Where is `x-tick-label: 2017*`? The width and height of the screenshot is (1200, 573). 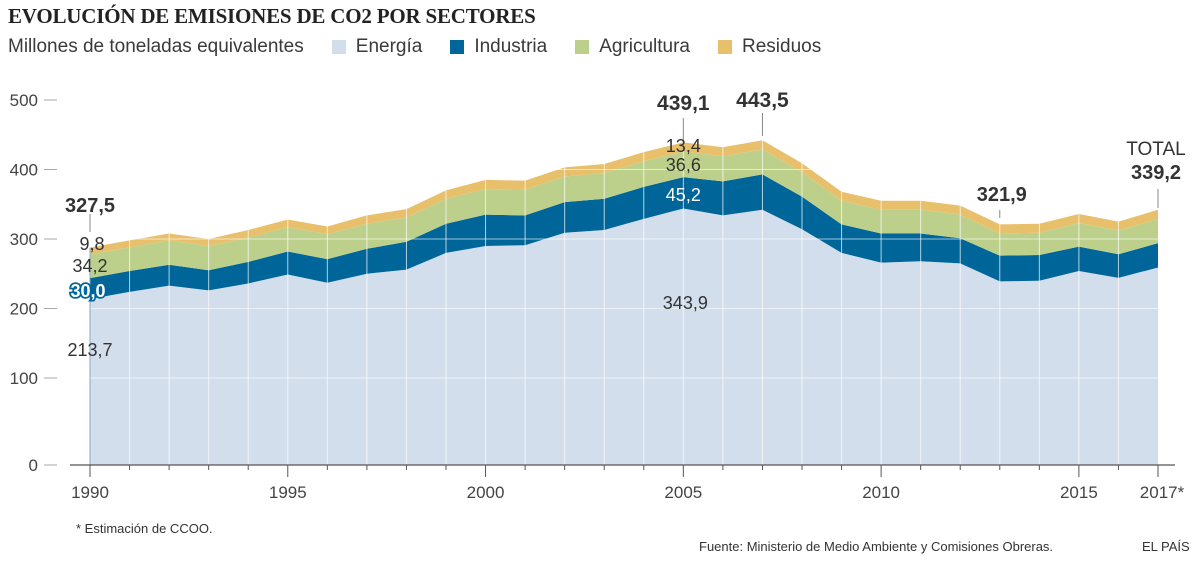 x-tick-label: 2017* is located at coordinates (1162, 492).